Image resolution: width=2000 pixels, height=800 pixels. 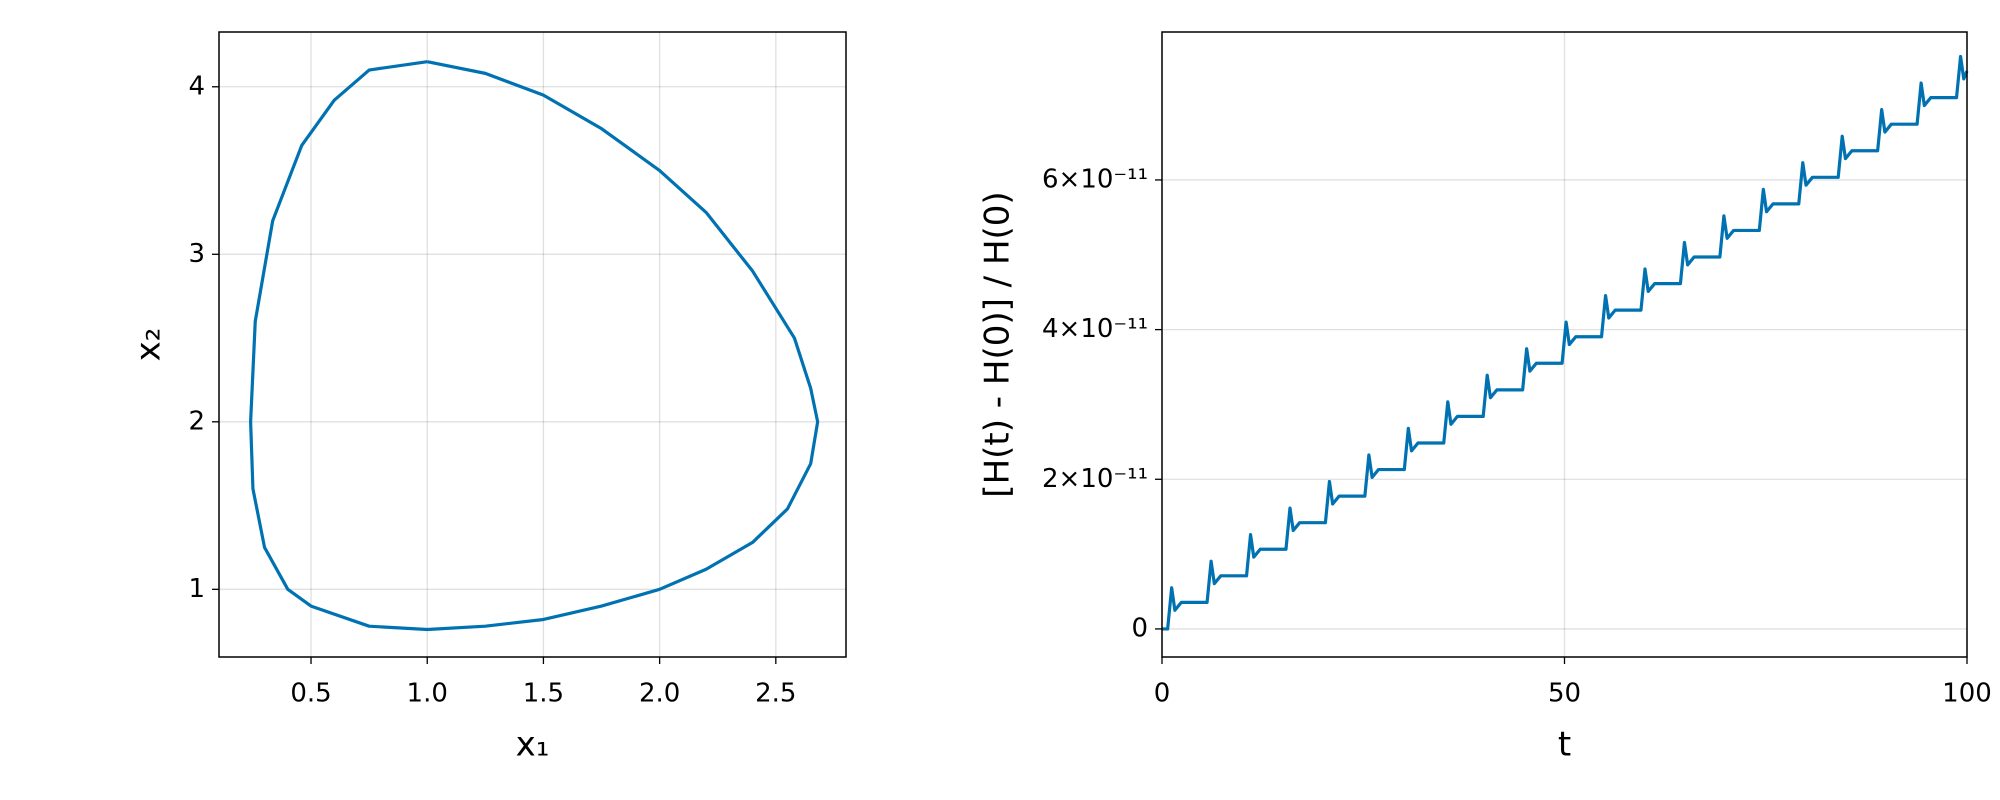 What do you see at coordinates (1967, 694) in the screenshot?
I see `x-tick-label: 100` at bounding box center [1967, 694].